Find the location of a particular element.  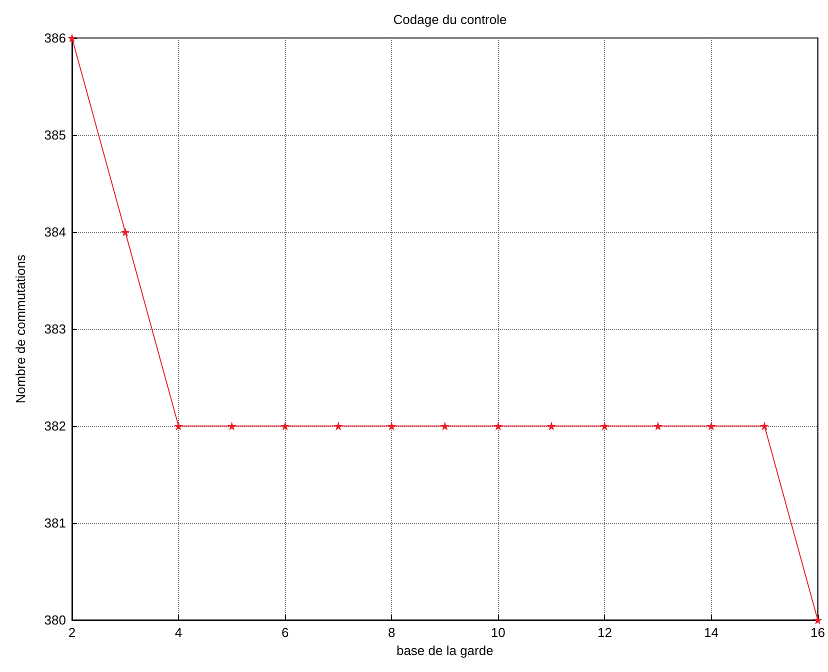

x-axis-title: base de la garde is located at coordinates (445, 650).